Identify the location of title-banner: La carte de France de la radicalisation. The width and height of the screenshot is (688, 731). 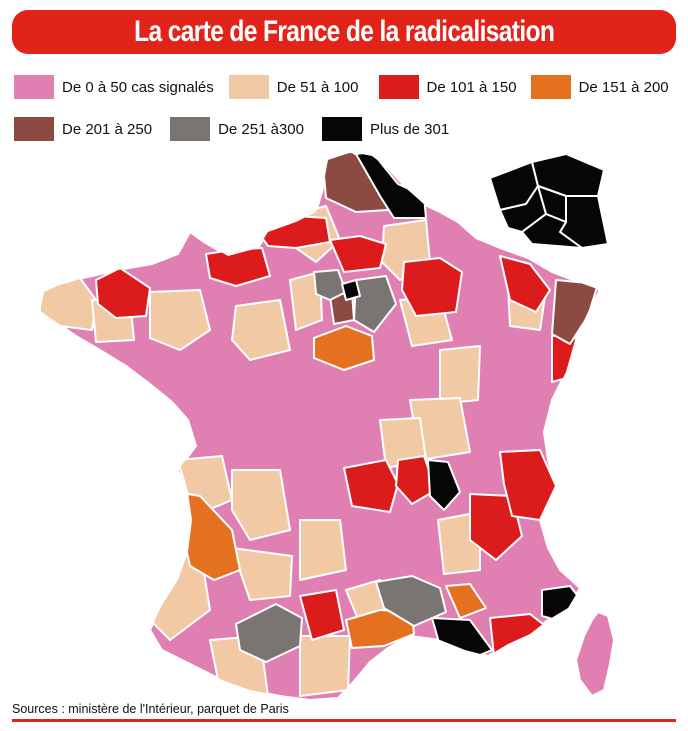
(344, 32).